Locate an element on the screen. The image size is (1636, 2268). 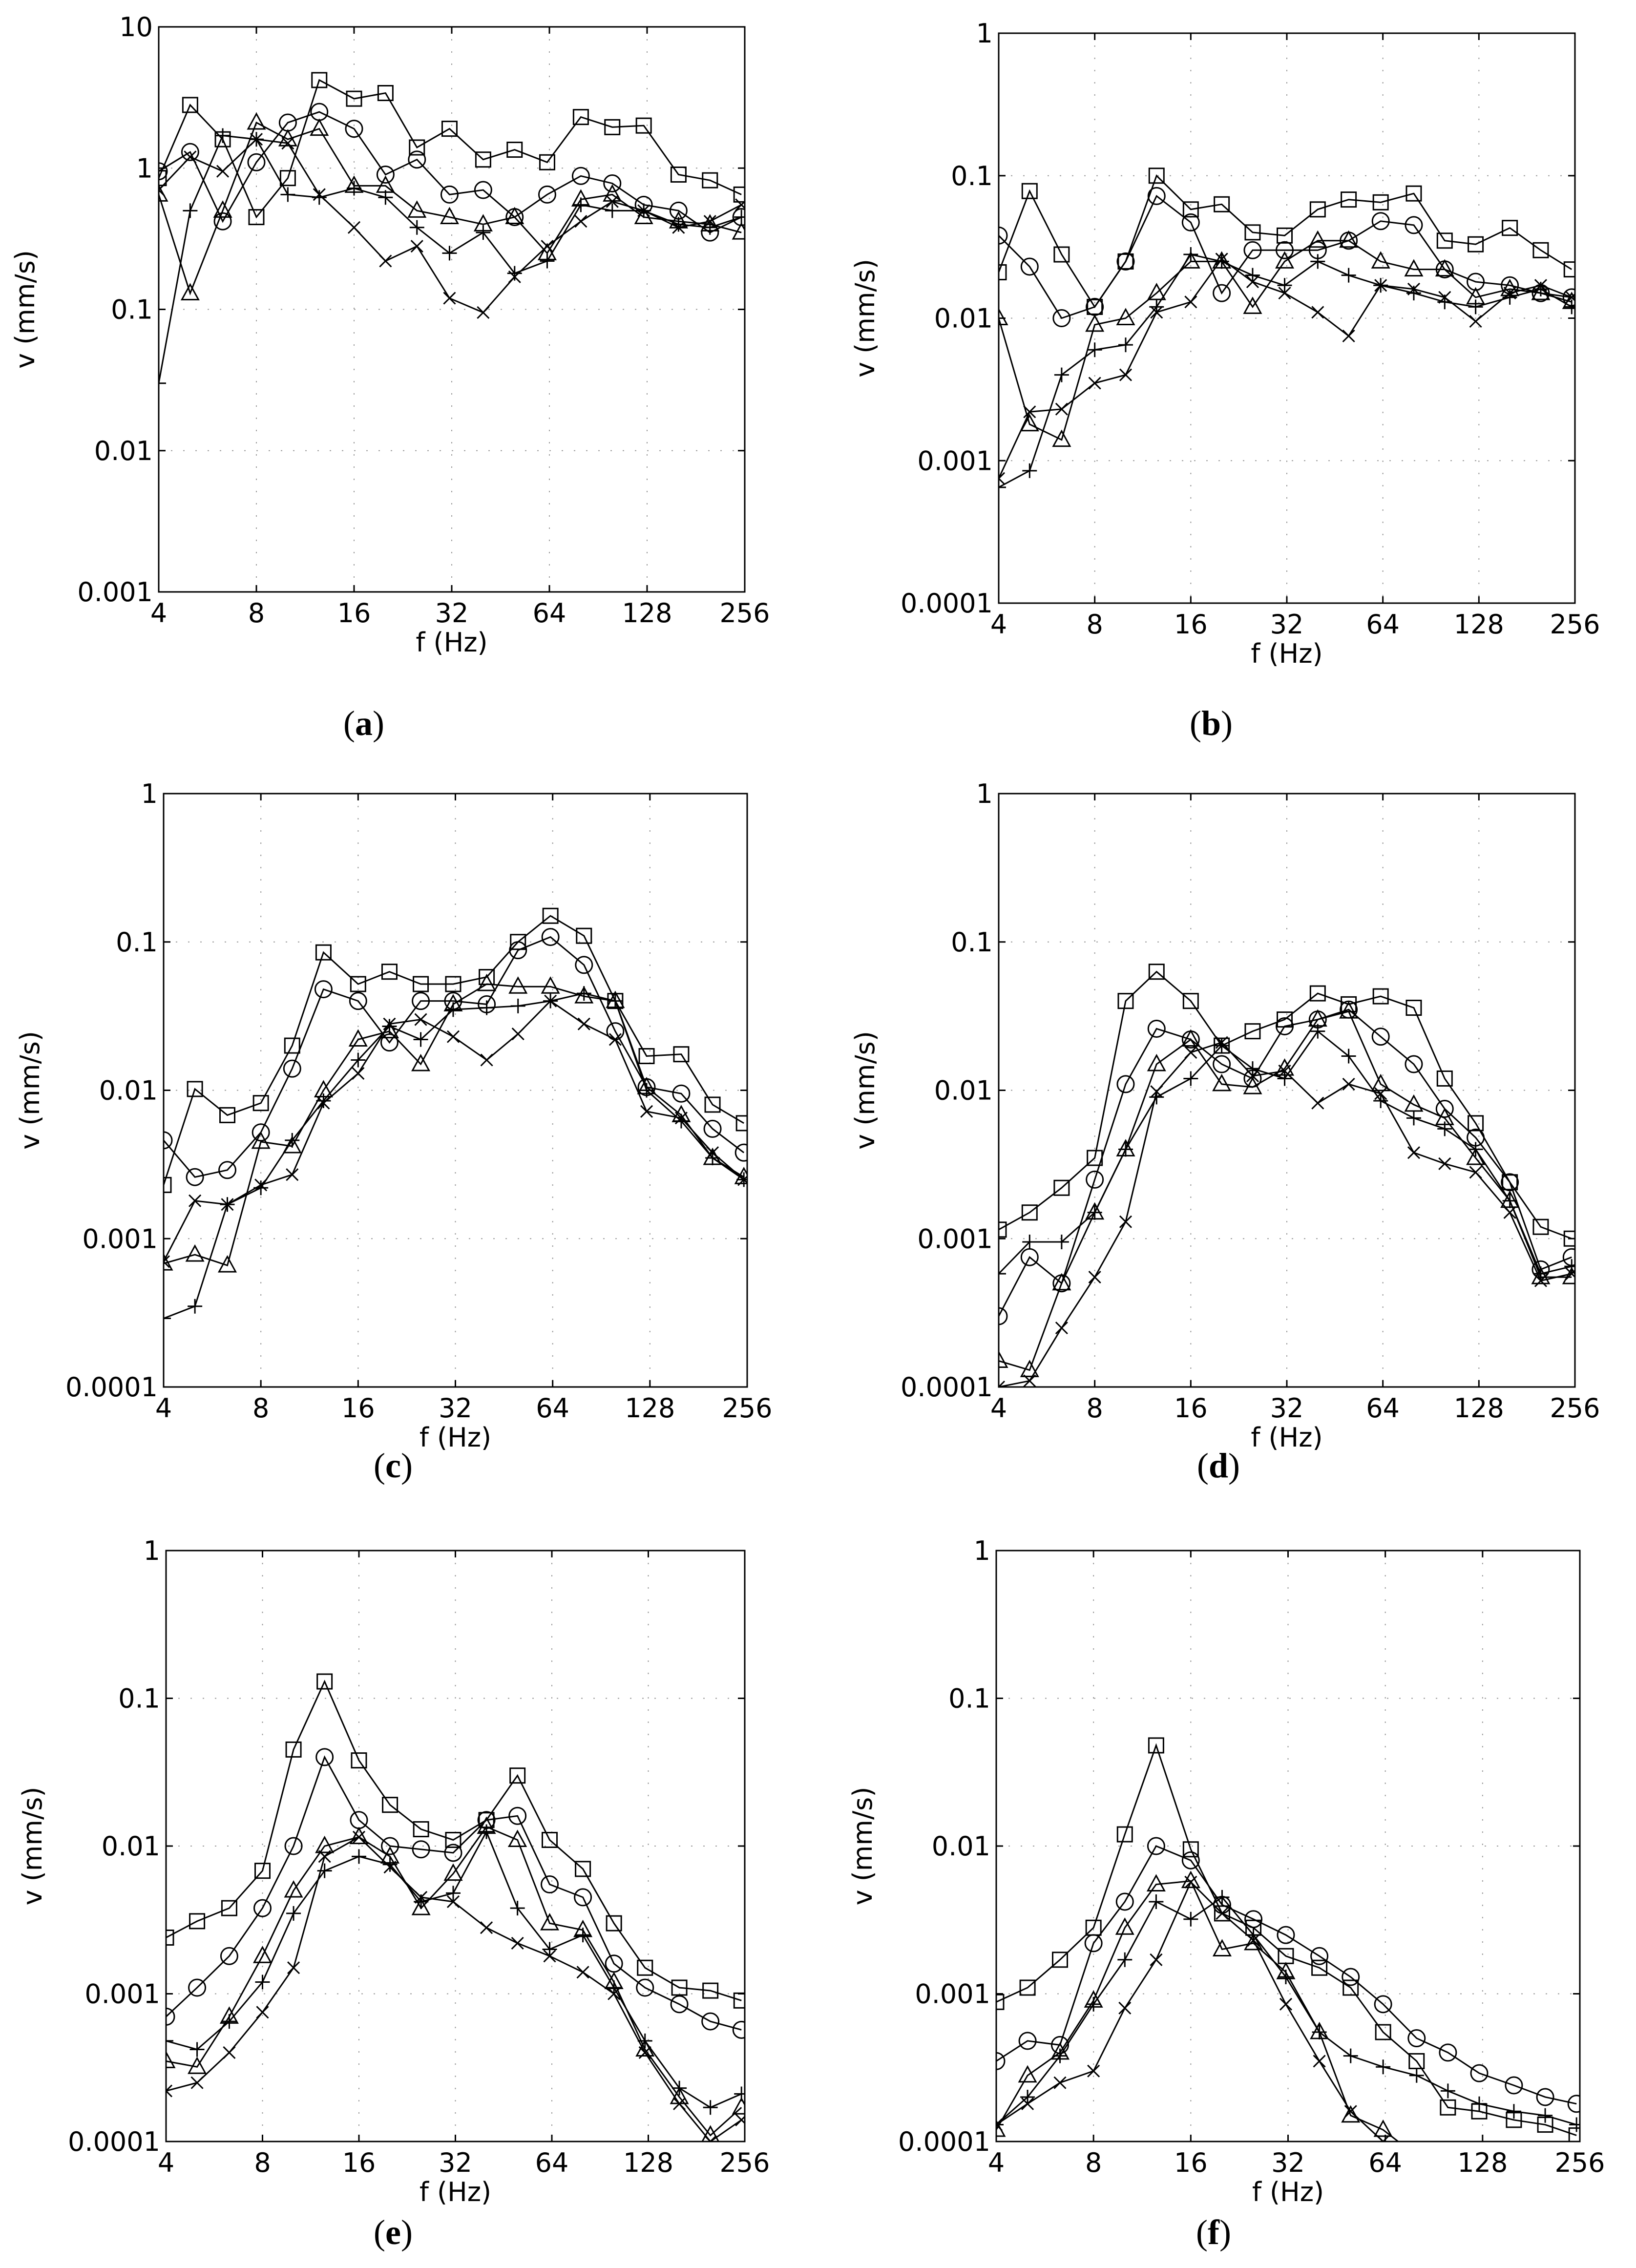
caption-letter: a is located at coordinates (364, 723).